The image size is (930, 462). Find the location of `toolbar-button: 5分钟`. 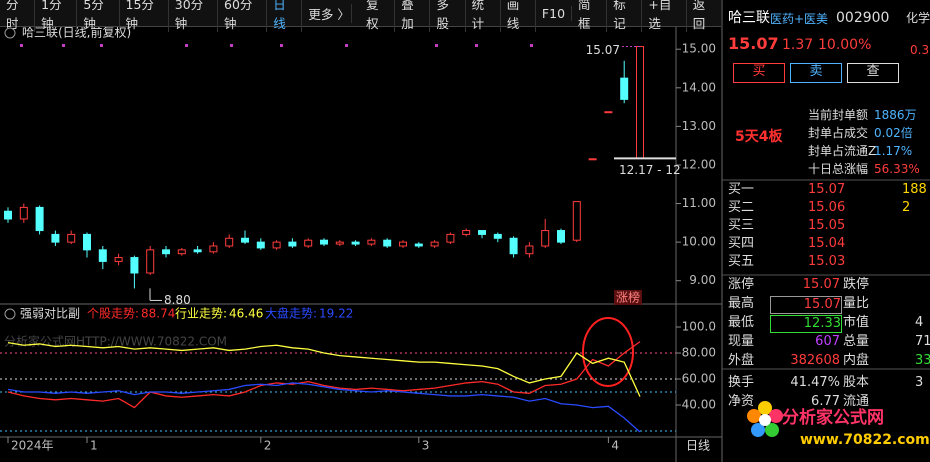

toolbar-button: 5分钟 is located at coordinates (98, 16).